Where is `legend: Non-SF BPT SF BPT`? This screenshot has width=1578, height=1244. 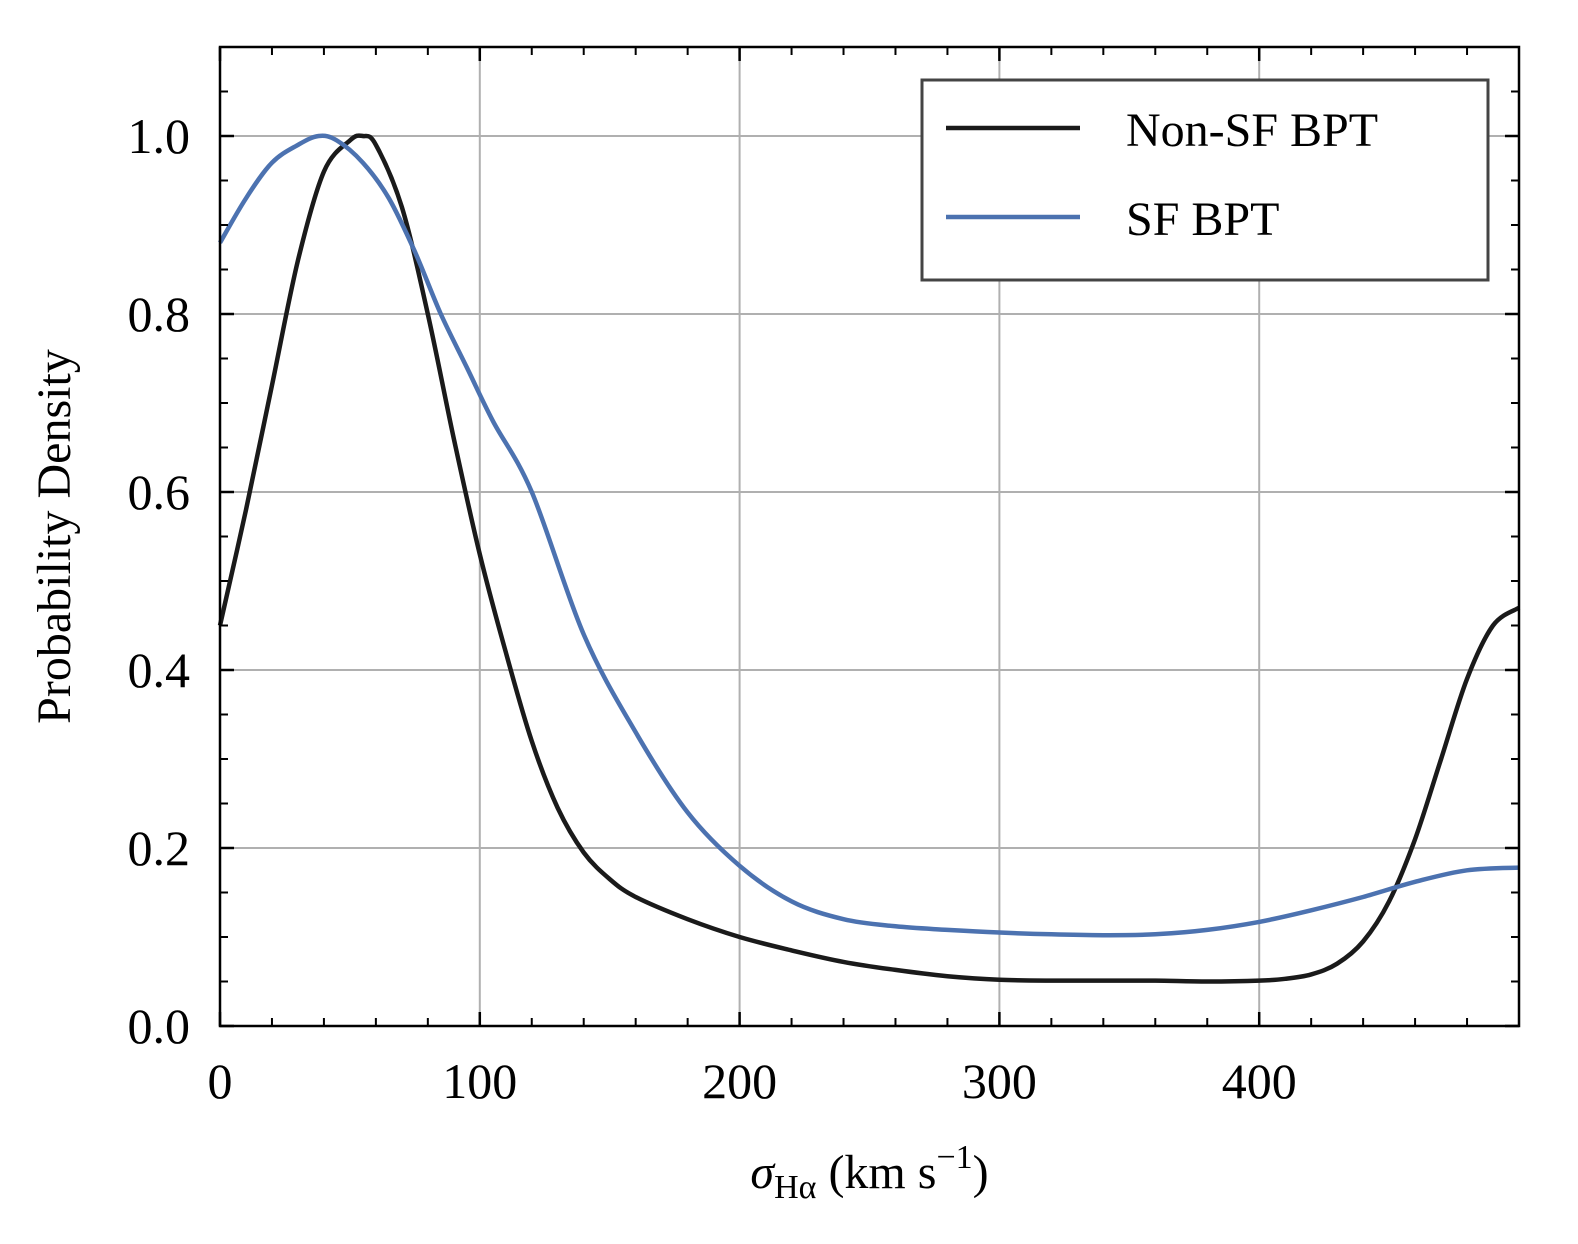 legend: Non-SF BPT SF BPT is located at coordinates (1205, 180).